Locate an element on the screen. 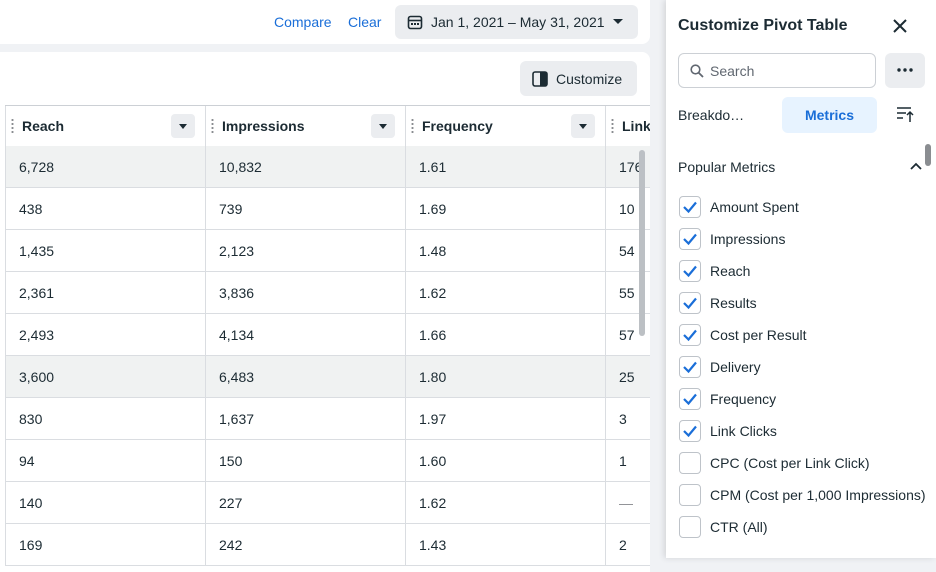  table-cell: 242 is located at coordinates (305, 544).